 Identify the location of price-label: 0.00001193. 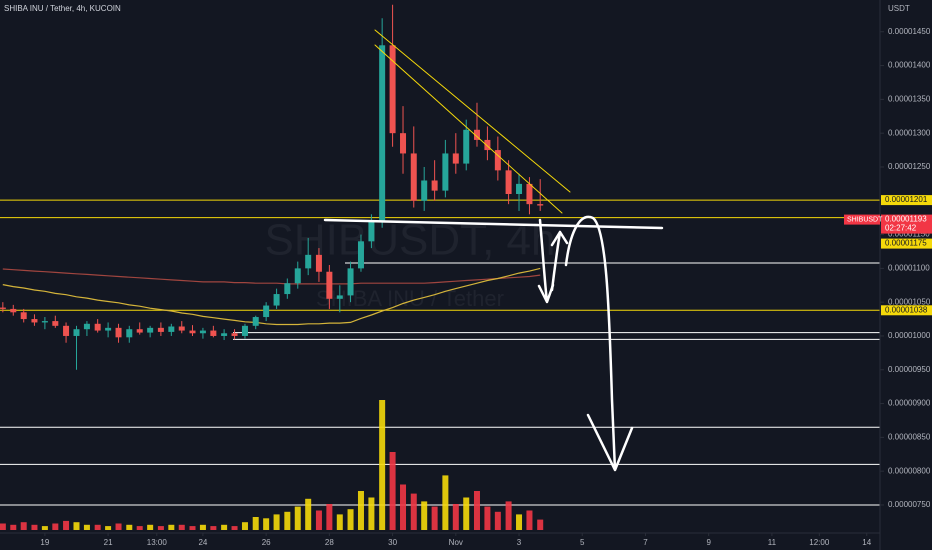
(906, 219).